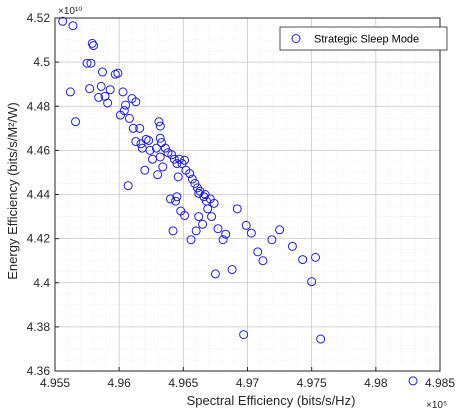 The width and height of the screenshot is (474, 412). What do you see at coordinates (376, 383) in the screenshot?
I see `x-tick-label: 4.98` at bounding box center [376, 383].